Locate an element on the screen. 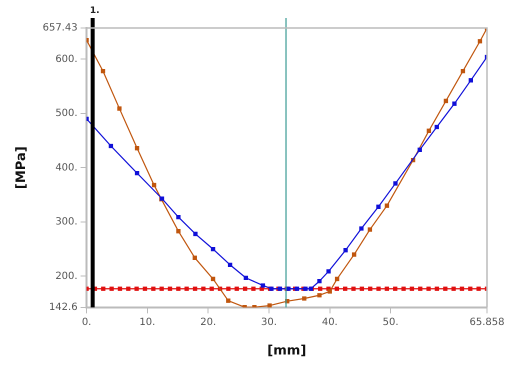 The height and width of the screenshot is (383, 515). y-tick-label: 142.6 is located at coordinates (63, 307).